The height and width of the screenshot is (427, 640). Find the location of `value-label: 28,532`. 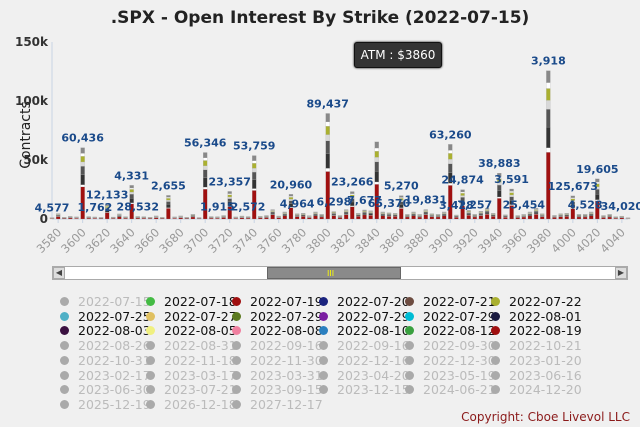

value-label: 28,532 is located at coordinates (138, 206).